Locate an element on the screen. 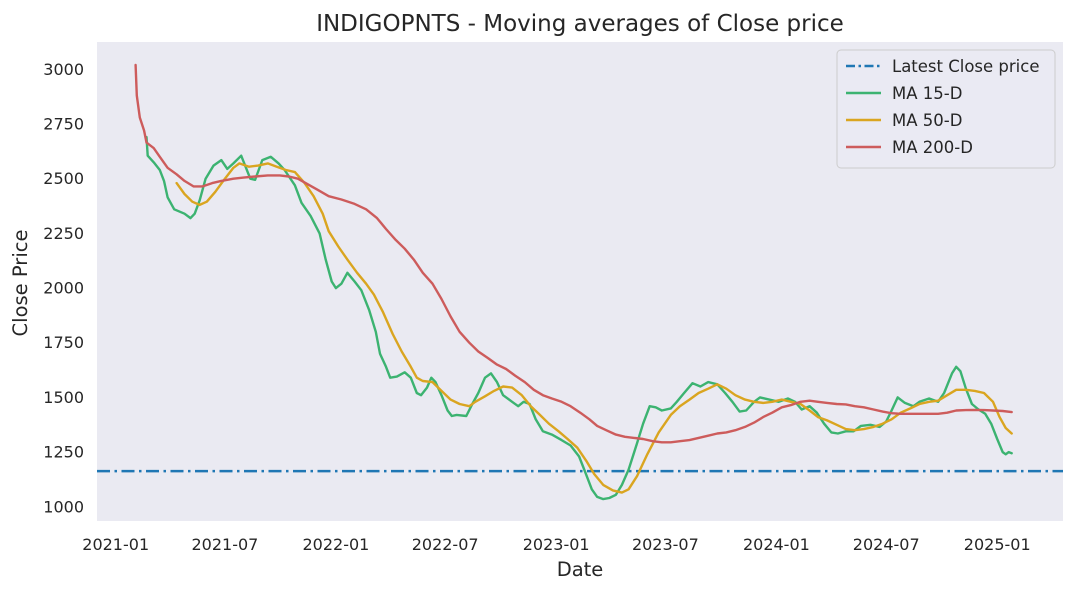  y-tick-label: 1750 is located at coordinates (63, 342).